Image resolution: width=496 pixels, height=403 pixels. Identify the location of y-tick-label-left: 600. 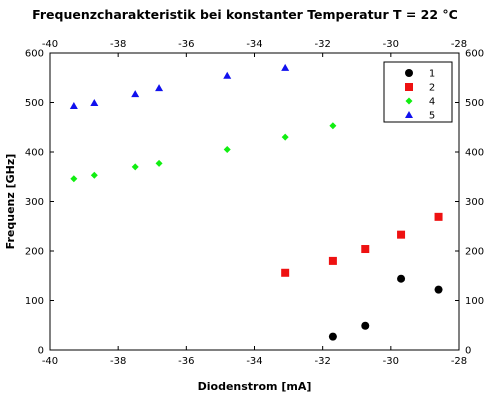
(34, 54).